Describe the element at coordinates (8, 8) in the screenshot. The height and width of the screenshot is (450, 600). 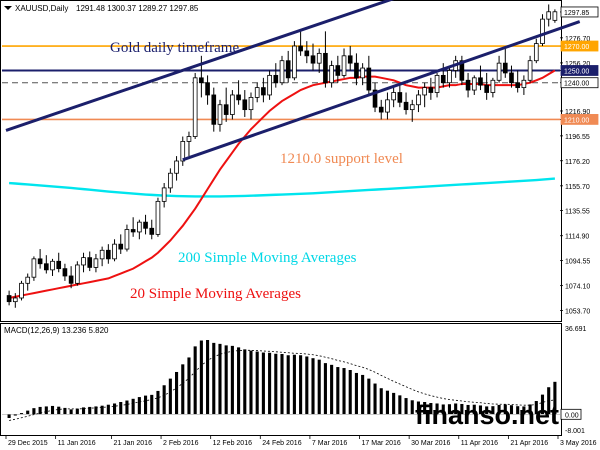
I see `dropdown-triangle-icon` at that location.